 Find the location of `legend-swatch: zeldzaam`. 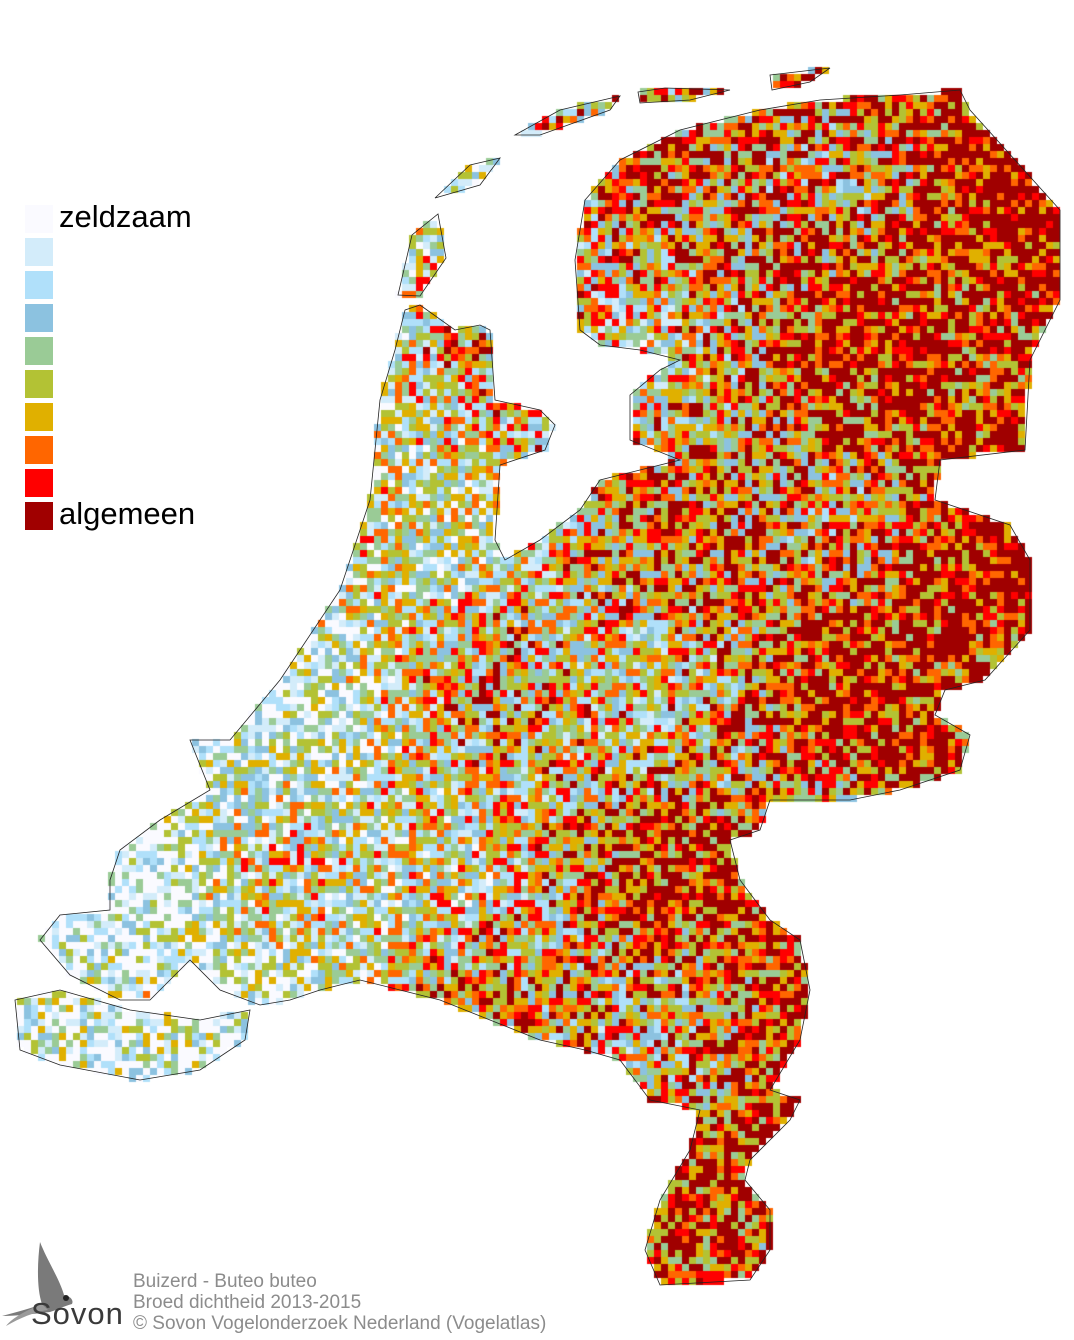

legend-swatch: zeldzaam is located at coordinates (108, 216).